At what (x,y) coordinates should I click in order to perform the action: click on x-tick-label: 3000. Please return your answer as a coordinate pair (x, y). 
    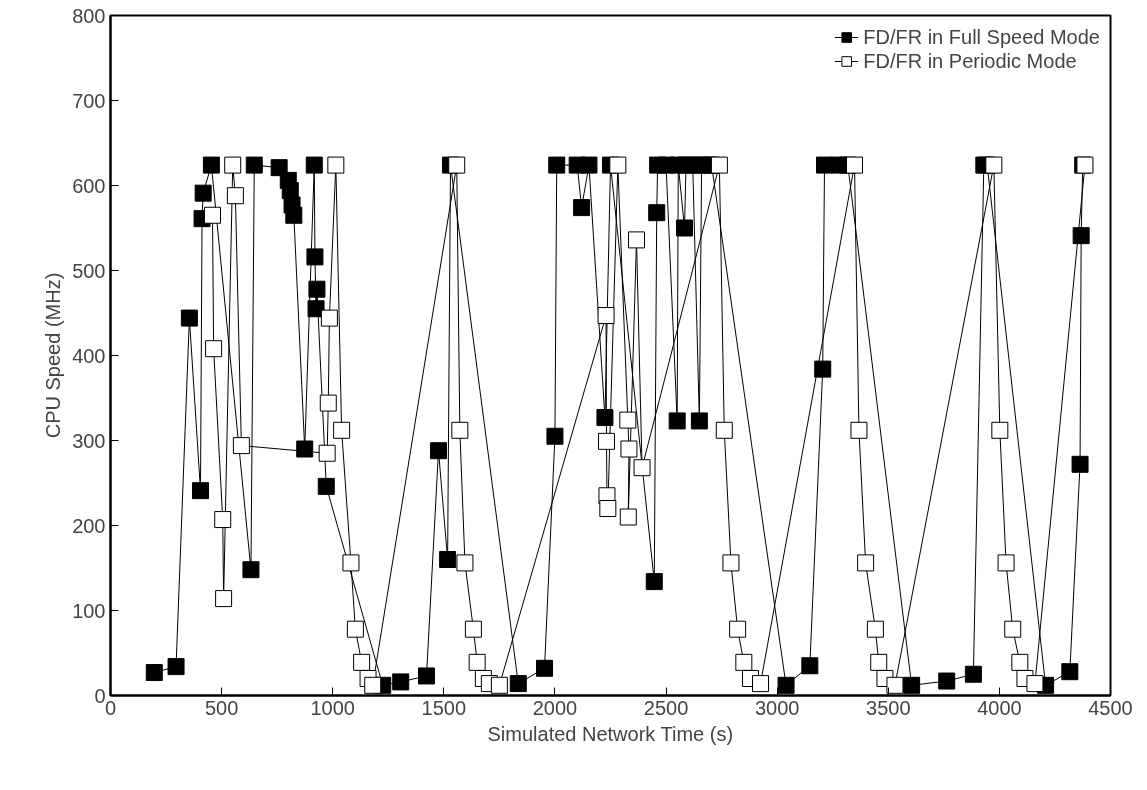
    Looking at the image, I should click on (777, 707).